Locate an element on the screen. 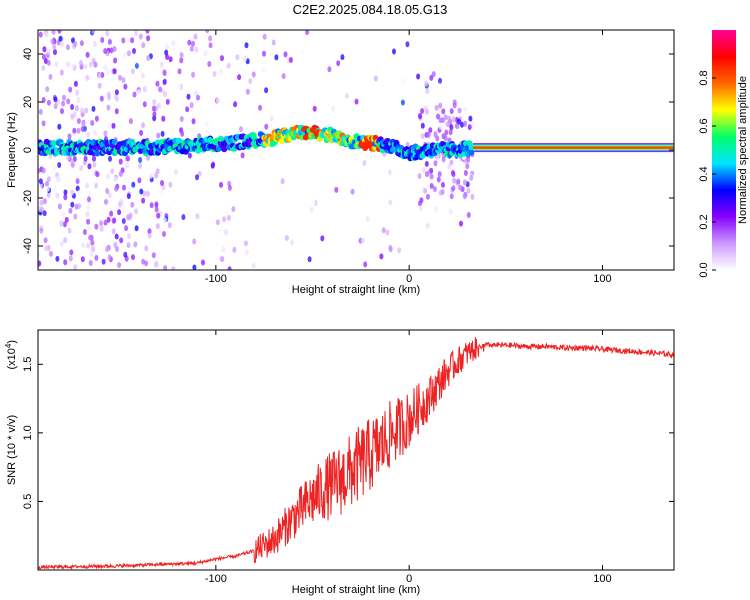  snr-x-label: Height of straight line (km) is located at coordinates (356, 590).